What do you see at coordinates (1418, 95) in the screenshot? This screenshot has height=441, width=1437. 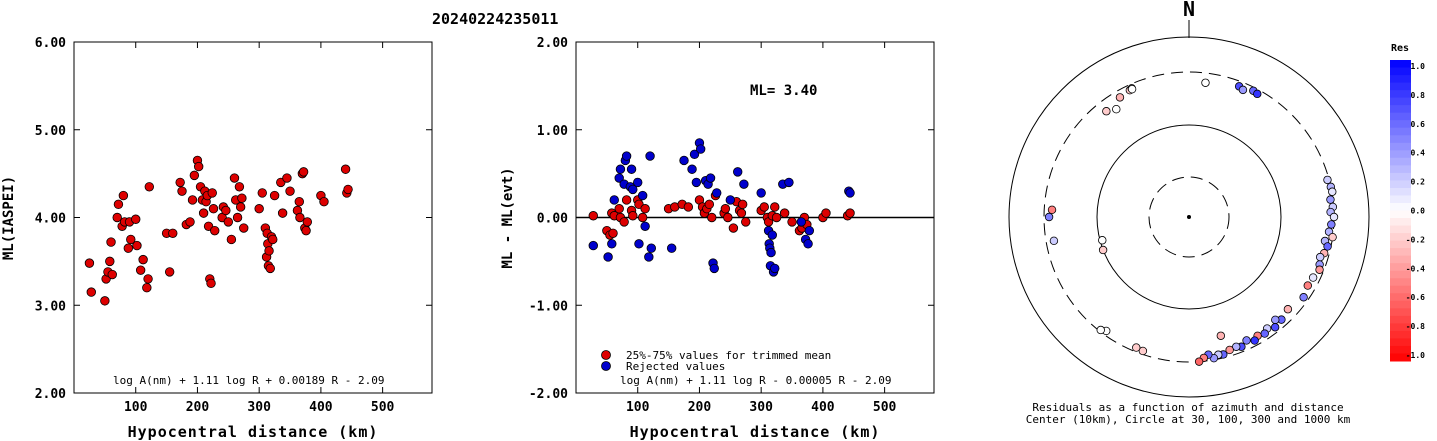 I see `colorbar-tick-label: 0.8` at bounding box center [1418, 95].